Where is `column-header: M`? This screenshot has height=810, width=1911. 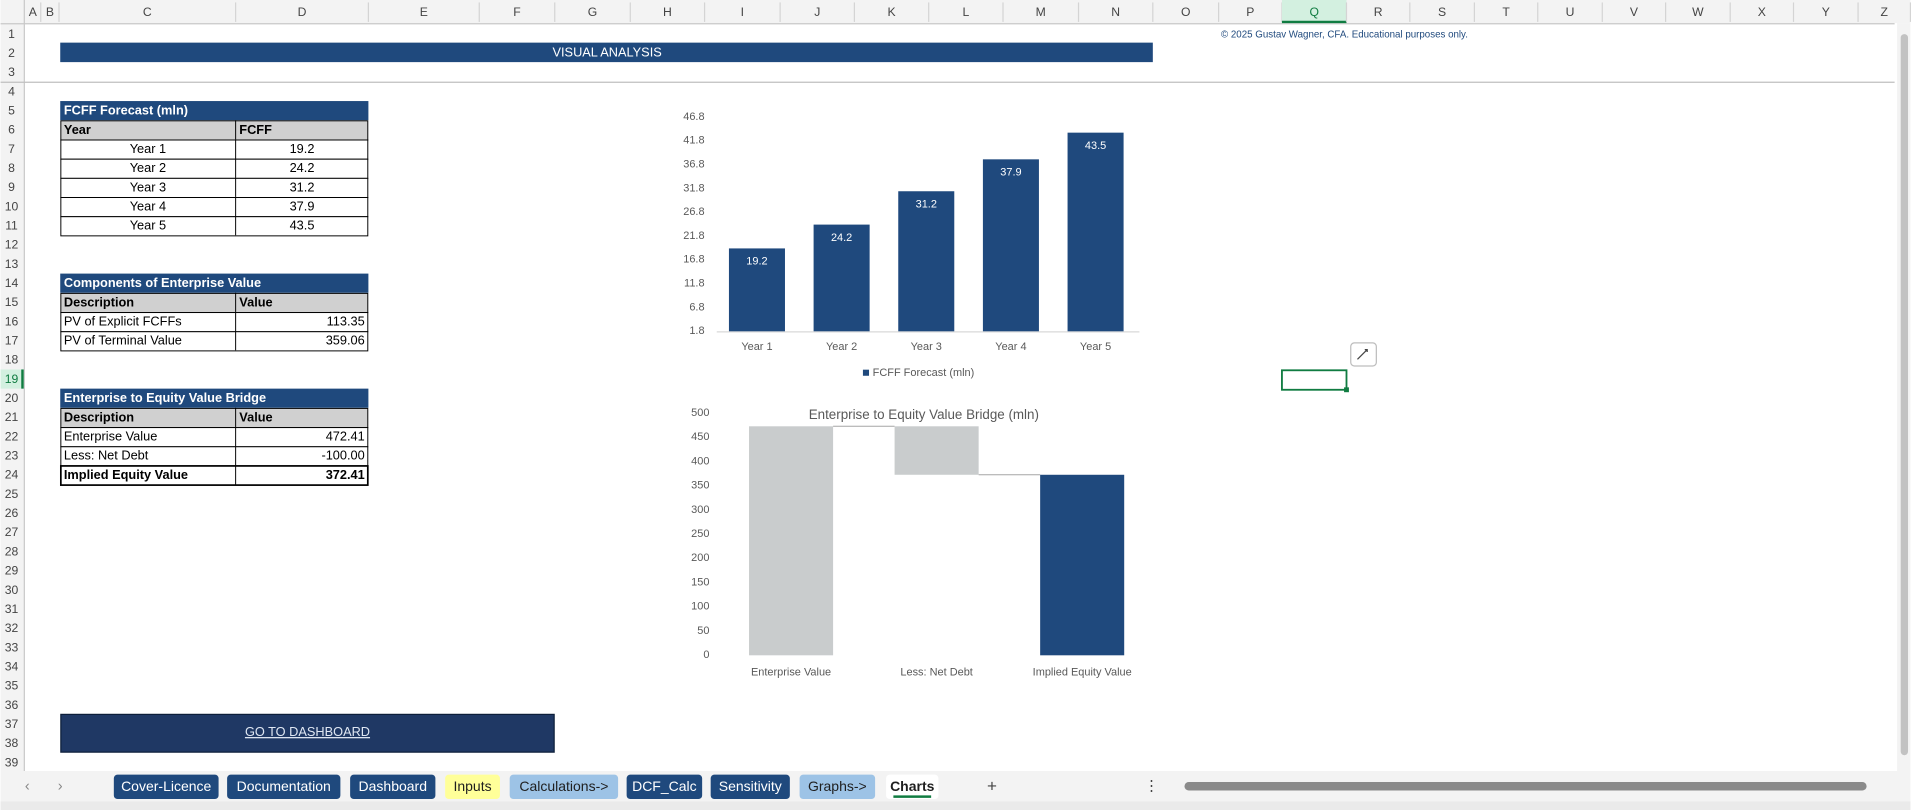 column-header: M is located at coordinates (1041, 12).